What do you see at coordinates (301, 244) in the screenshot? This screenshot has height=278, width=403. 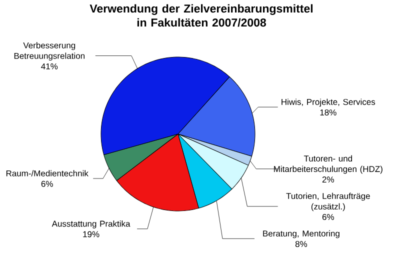 I see `data-label: 8%` at bounding box center [301, 244].